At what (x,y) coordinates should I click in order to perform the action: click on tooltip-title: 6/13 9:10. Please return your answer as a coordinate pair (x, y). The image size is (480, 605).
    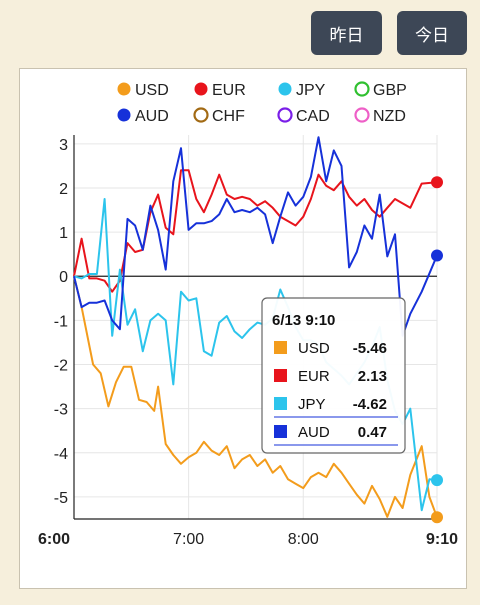
    Looking at the image, I should click on (303, 320).